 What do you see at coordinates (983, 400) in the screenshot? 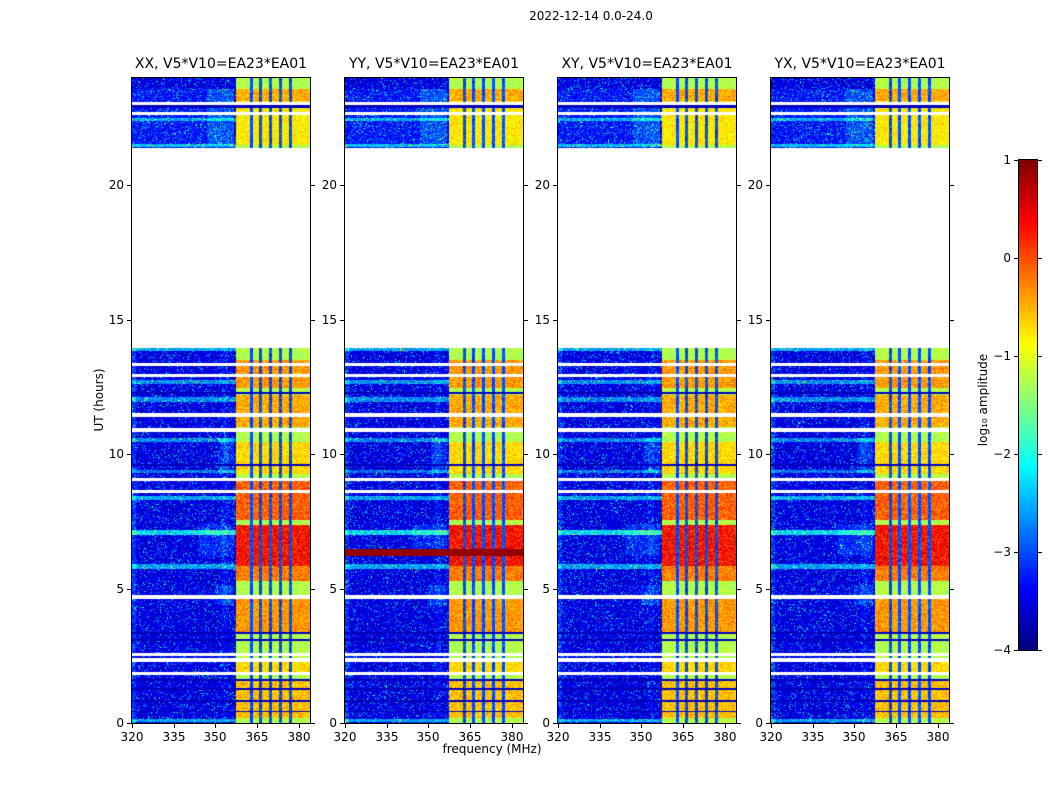
I see `colorbar-label: log₁₀ amplitude` at bounding box center [983, 400].